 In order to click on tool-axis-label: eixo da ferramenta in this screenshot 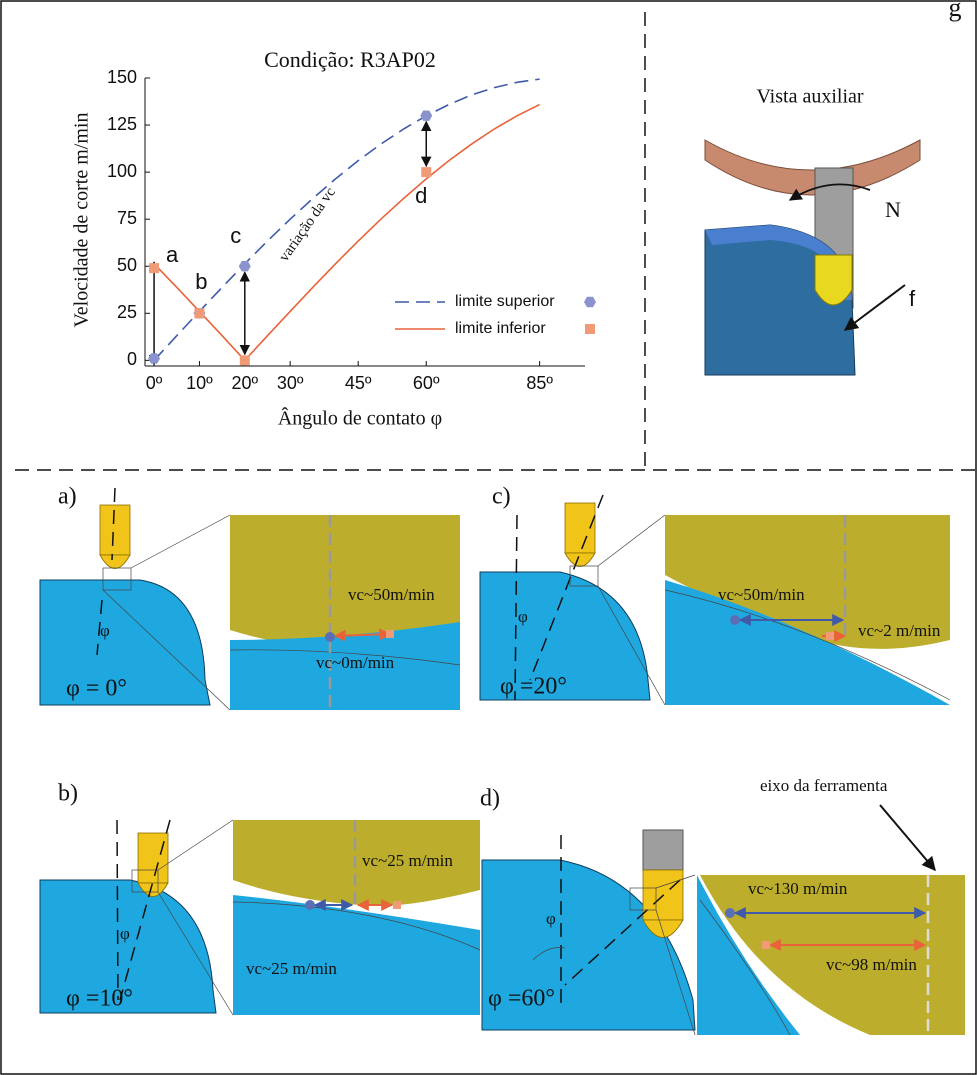, I will do `click(824, 785)`.